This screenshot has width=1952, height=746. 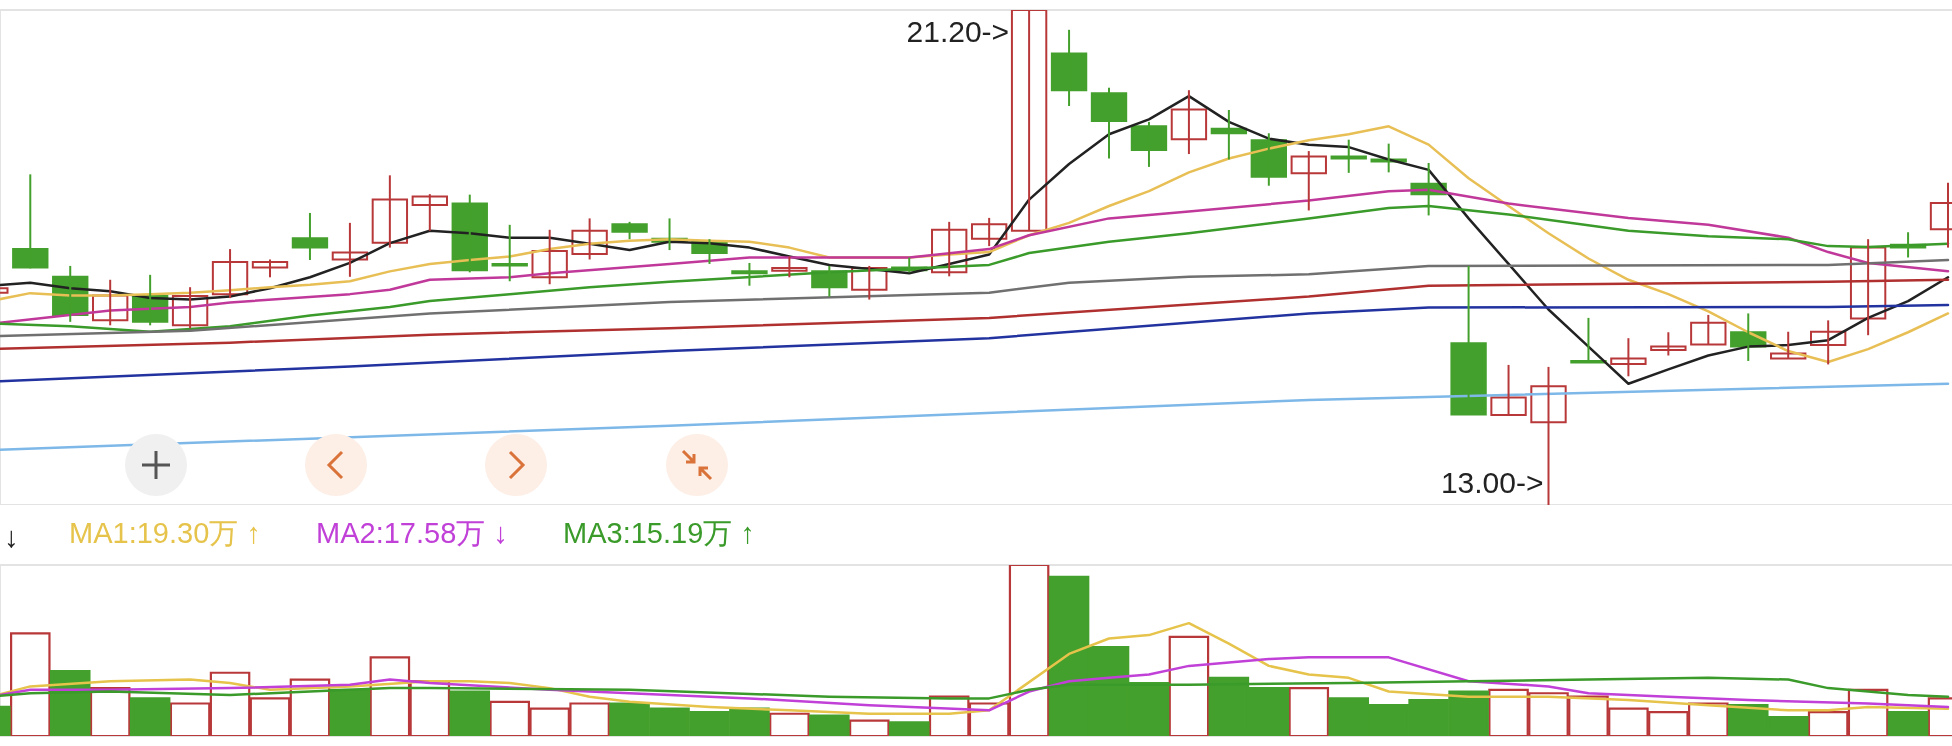 What do you see at coordinates (1492, 482) in the screenshot?
I see `annotation: 13.00->` at bounding box center [1492, 482].